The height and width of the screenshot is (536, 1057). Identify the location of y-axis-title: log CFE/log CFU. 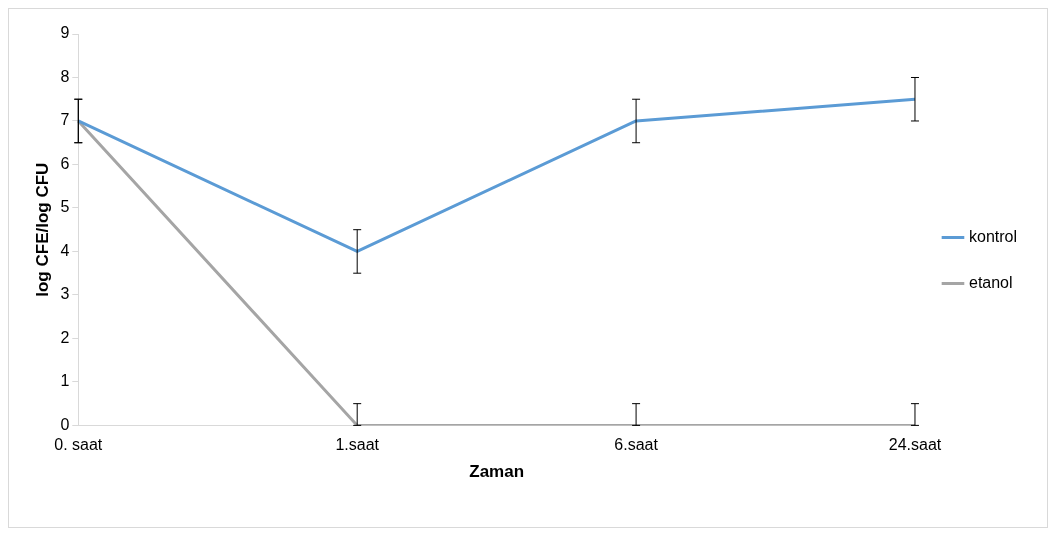
(42, 229).